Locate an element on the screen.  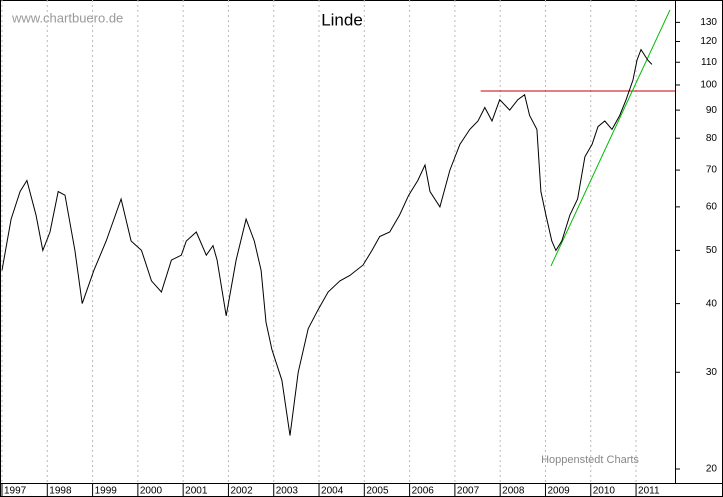
y-tick-label: 30 is located at coordinates (712, 372).